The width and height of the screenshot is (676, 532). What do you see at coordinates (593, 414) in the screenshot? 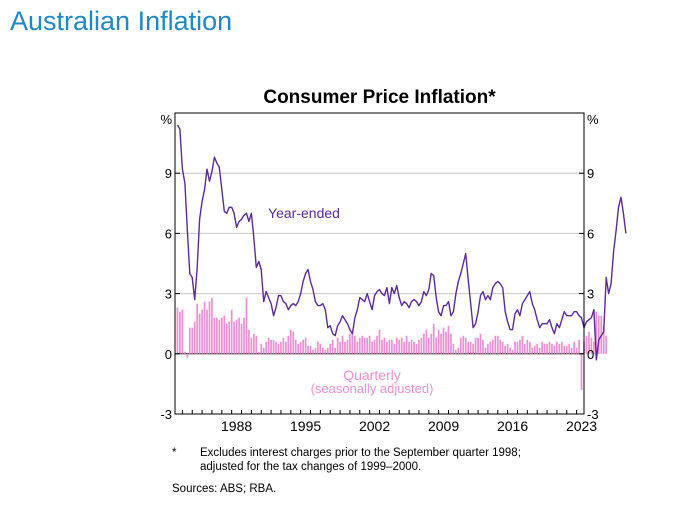
I see `y-tick-label-right: -3` at bounding box center [593, 414].